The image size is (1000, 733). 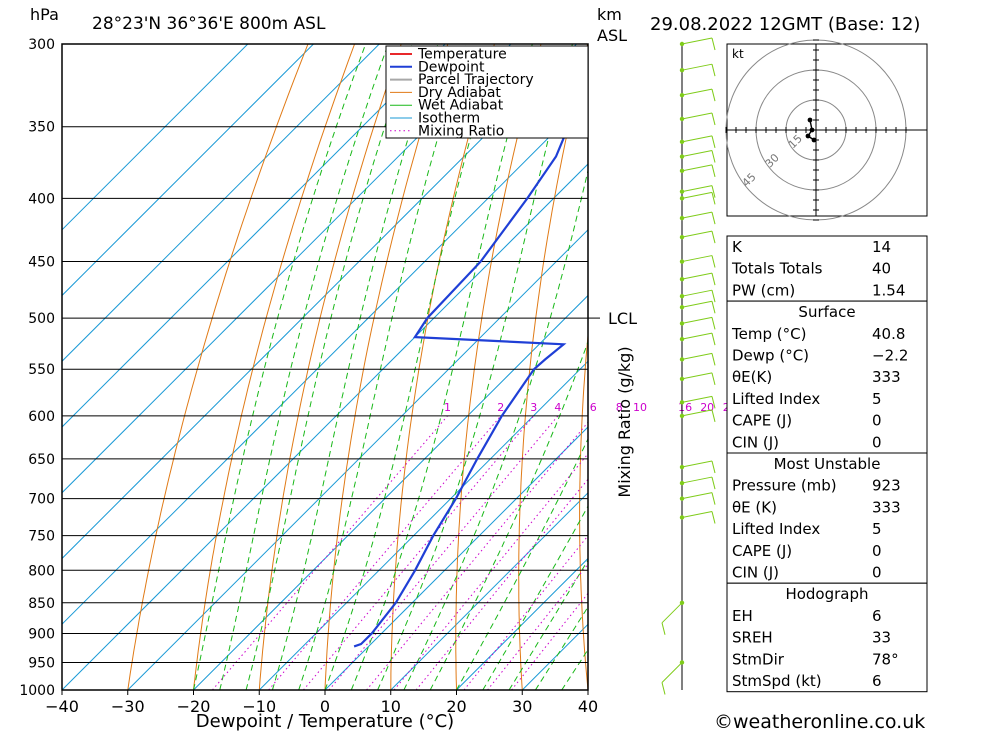 I want to click on height-ref-label: ASL, so click(x=612, y=35).